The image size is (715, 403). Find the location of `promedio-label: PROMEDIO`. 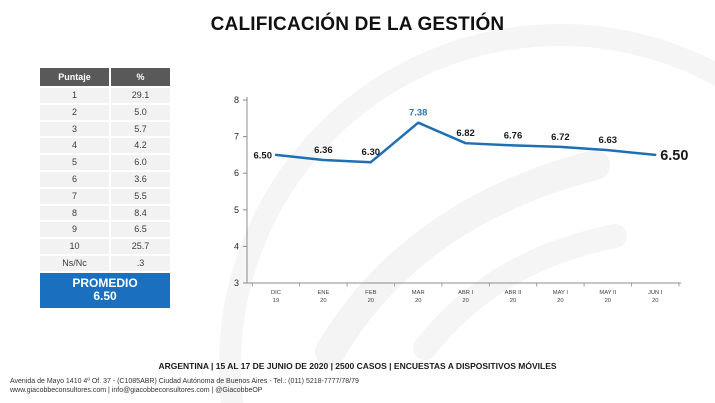

promedio-label: PROMEDIO is located at coordinates (105, 282).